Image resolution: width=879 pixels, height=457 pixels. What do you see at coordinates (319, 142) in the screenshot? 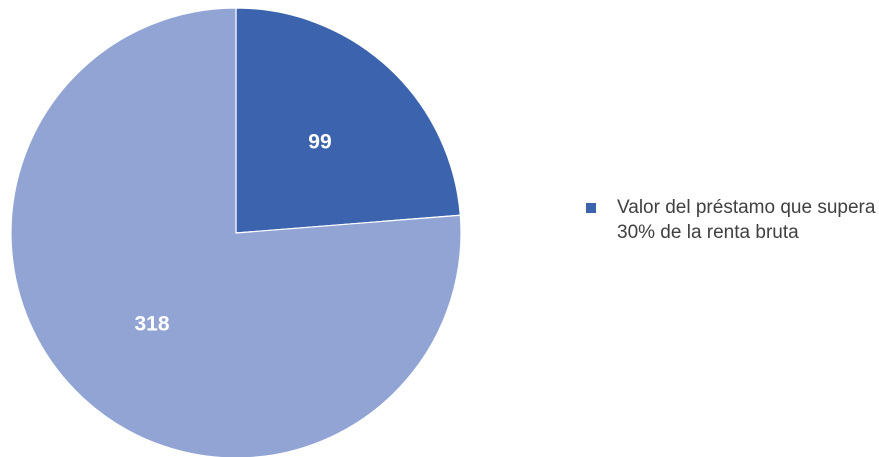
I see `pie-value-label-0: 99` at bounding box center [319, 142].